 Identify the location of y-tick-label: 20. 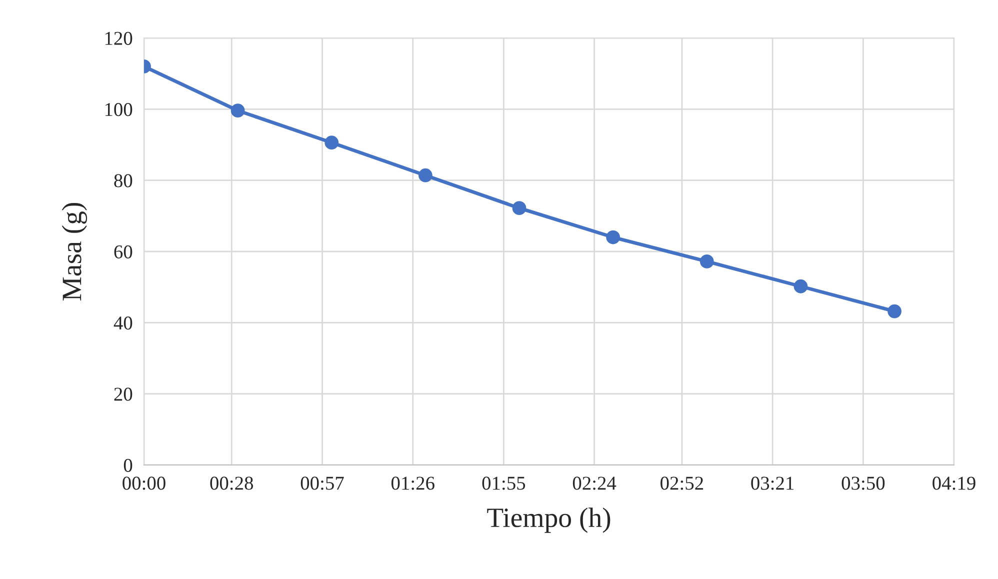
(123, 394).